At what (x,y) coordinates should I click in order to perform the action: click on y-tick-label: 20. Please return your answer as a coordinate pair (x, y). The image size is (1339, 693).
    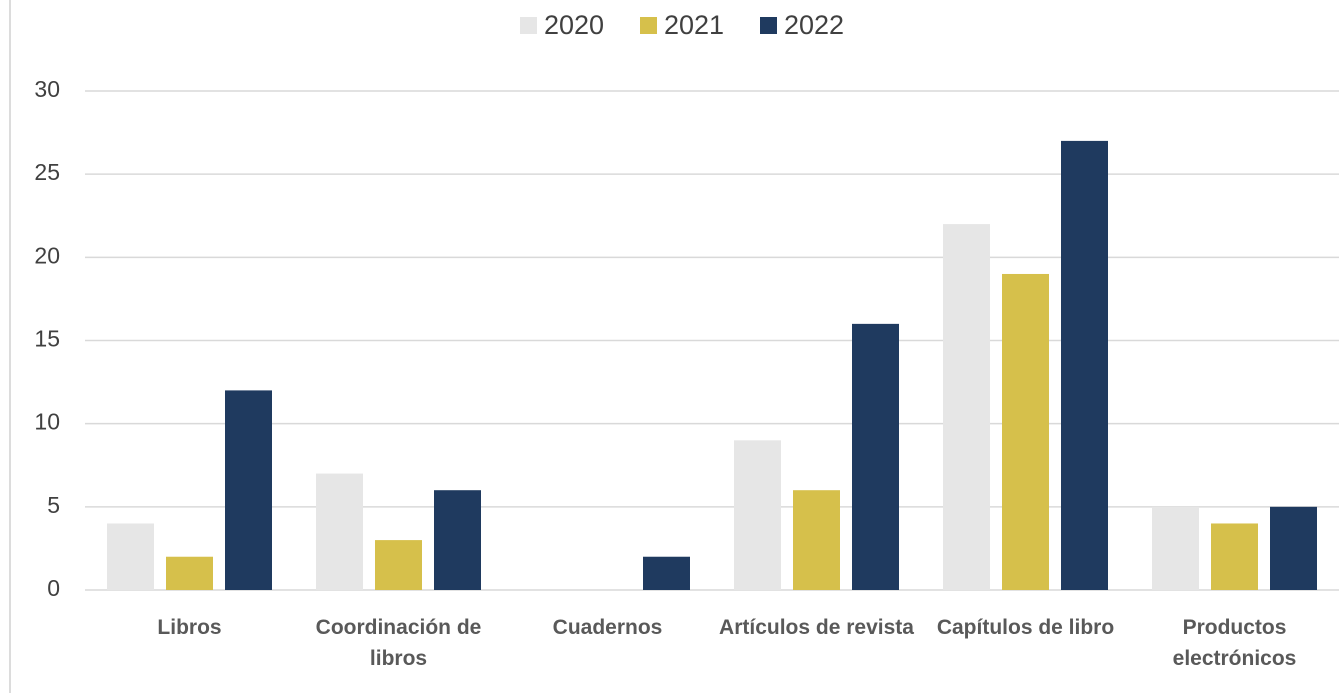
    Looking at the image, I should click on (47, 255).